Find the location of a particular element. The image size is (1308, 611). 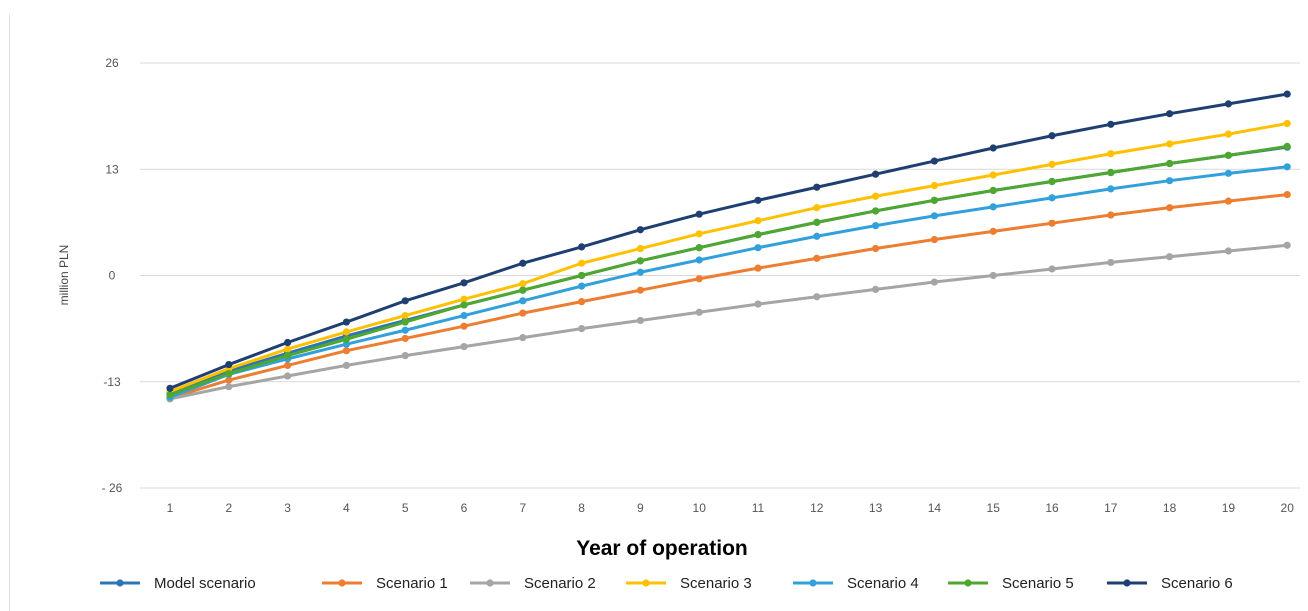

x-tick-label: 6 is located at coordinates (464, 508).